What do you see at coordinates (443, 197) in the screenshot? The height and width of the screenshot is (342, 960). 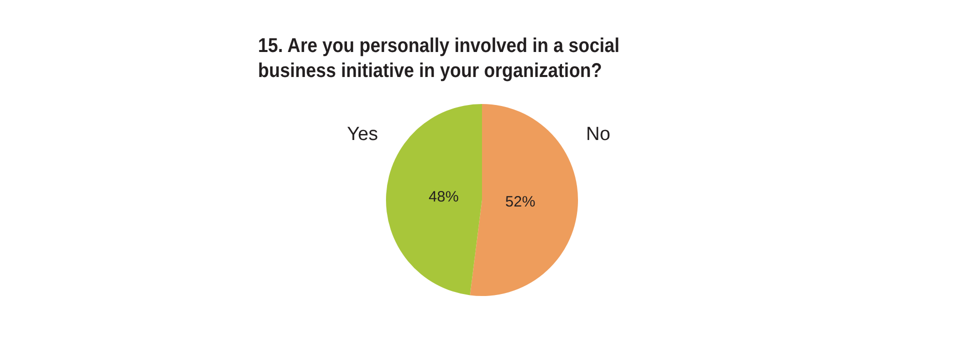 I see `data-label: 48%` at bounding box center [443, 197].